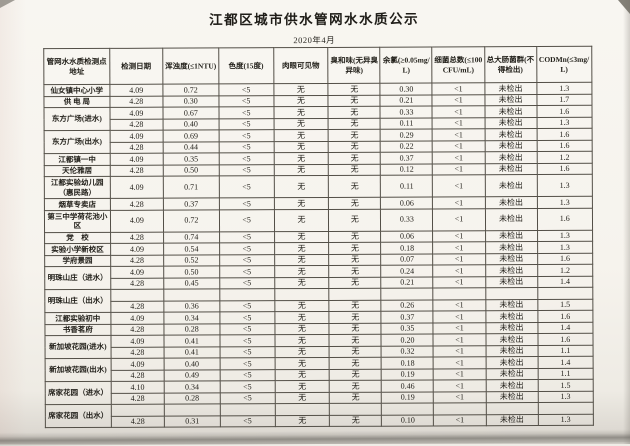  I want to click on table-cell: 0.71, so click(191, 187).